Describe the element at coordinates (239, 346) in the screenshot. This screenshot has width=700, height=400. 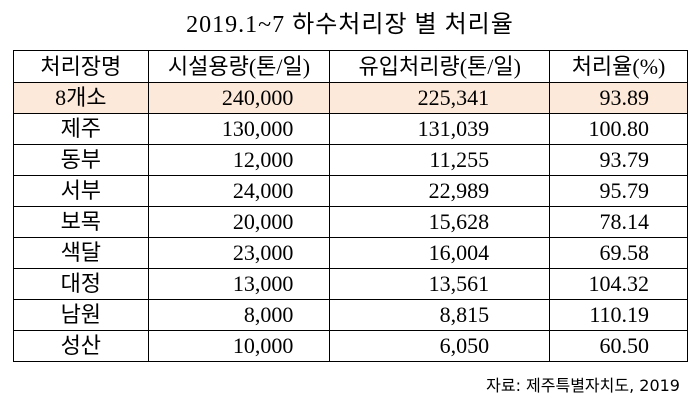
I see `table-cell: 10,000` at that location.